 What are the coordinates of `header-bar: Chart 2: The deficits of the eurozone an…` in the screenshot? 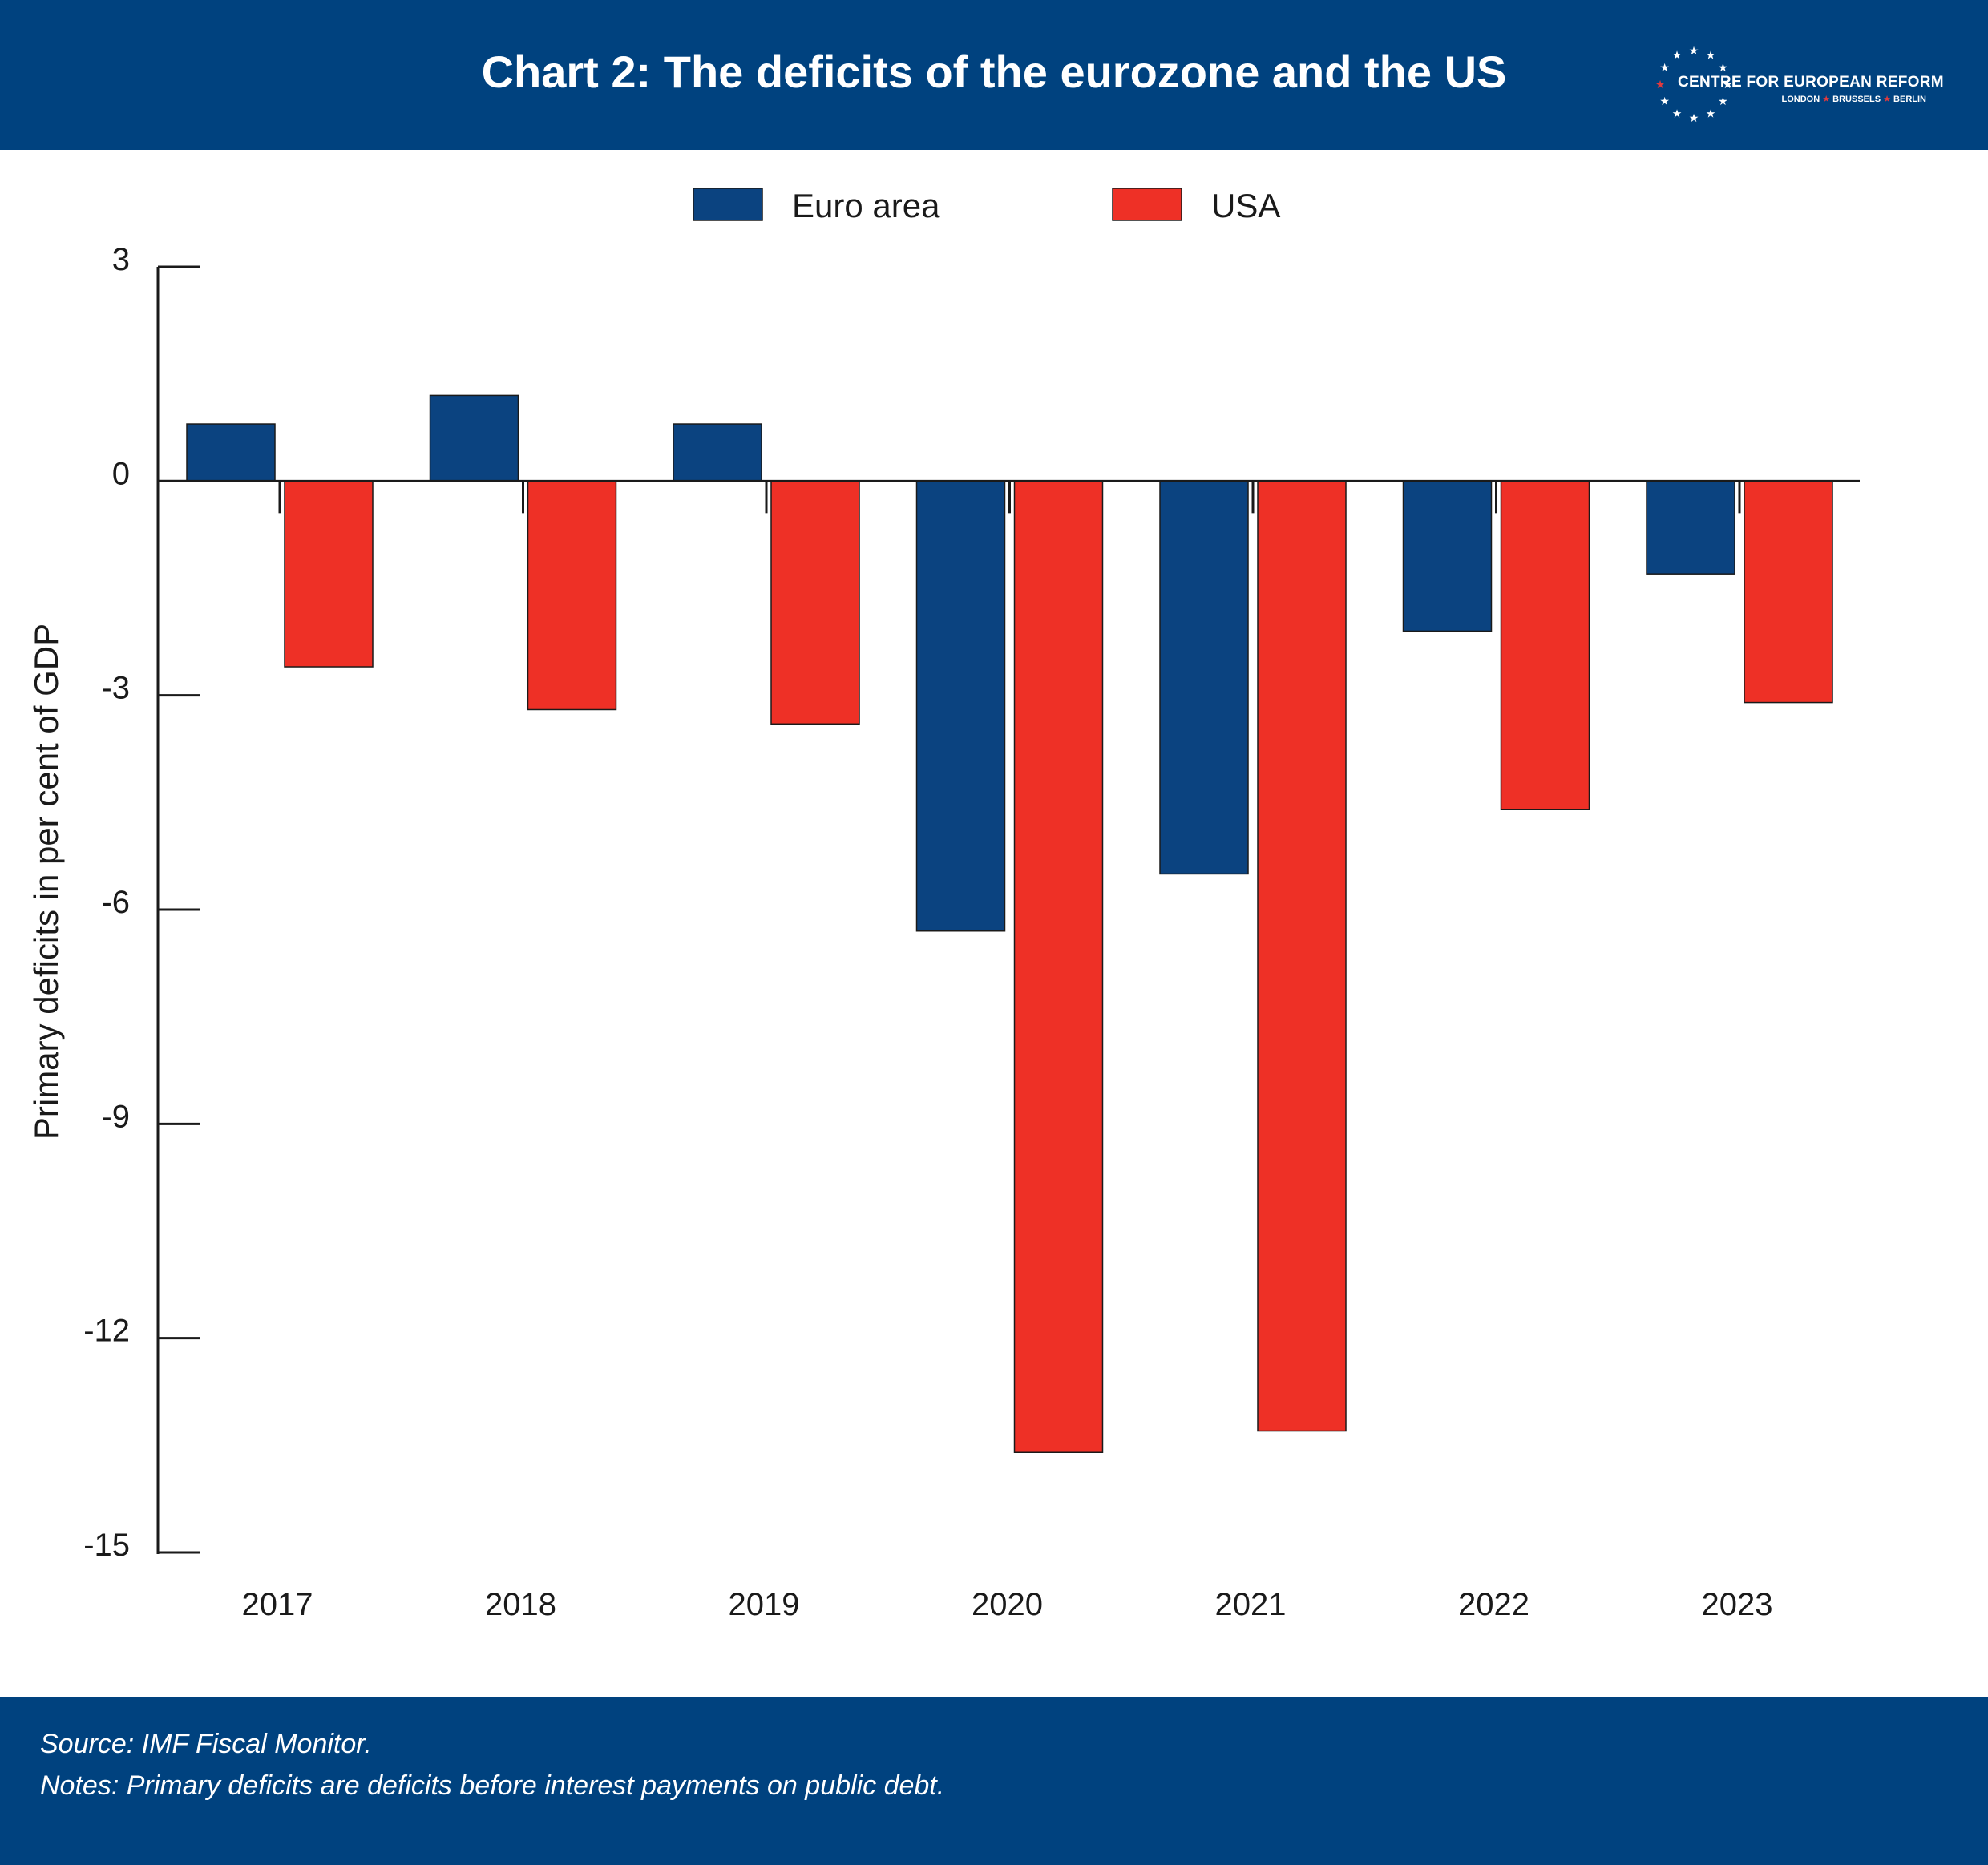 It's located at (994, 75).